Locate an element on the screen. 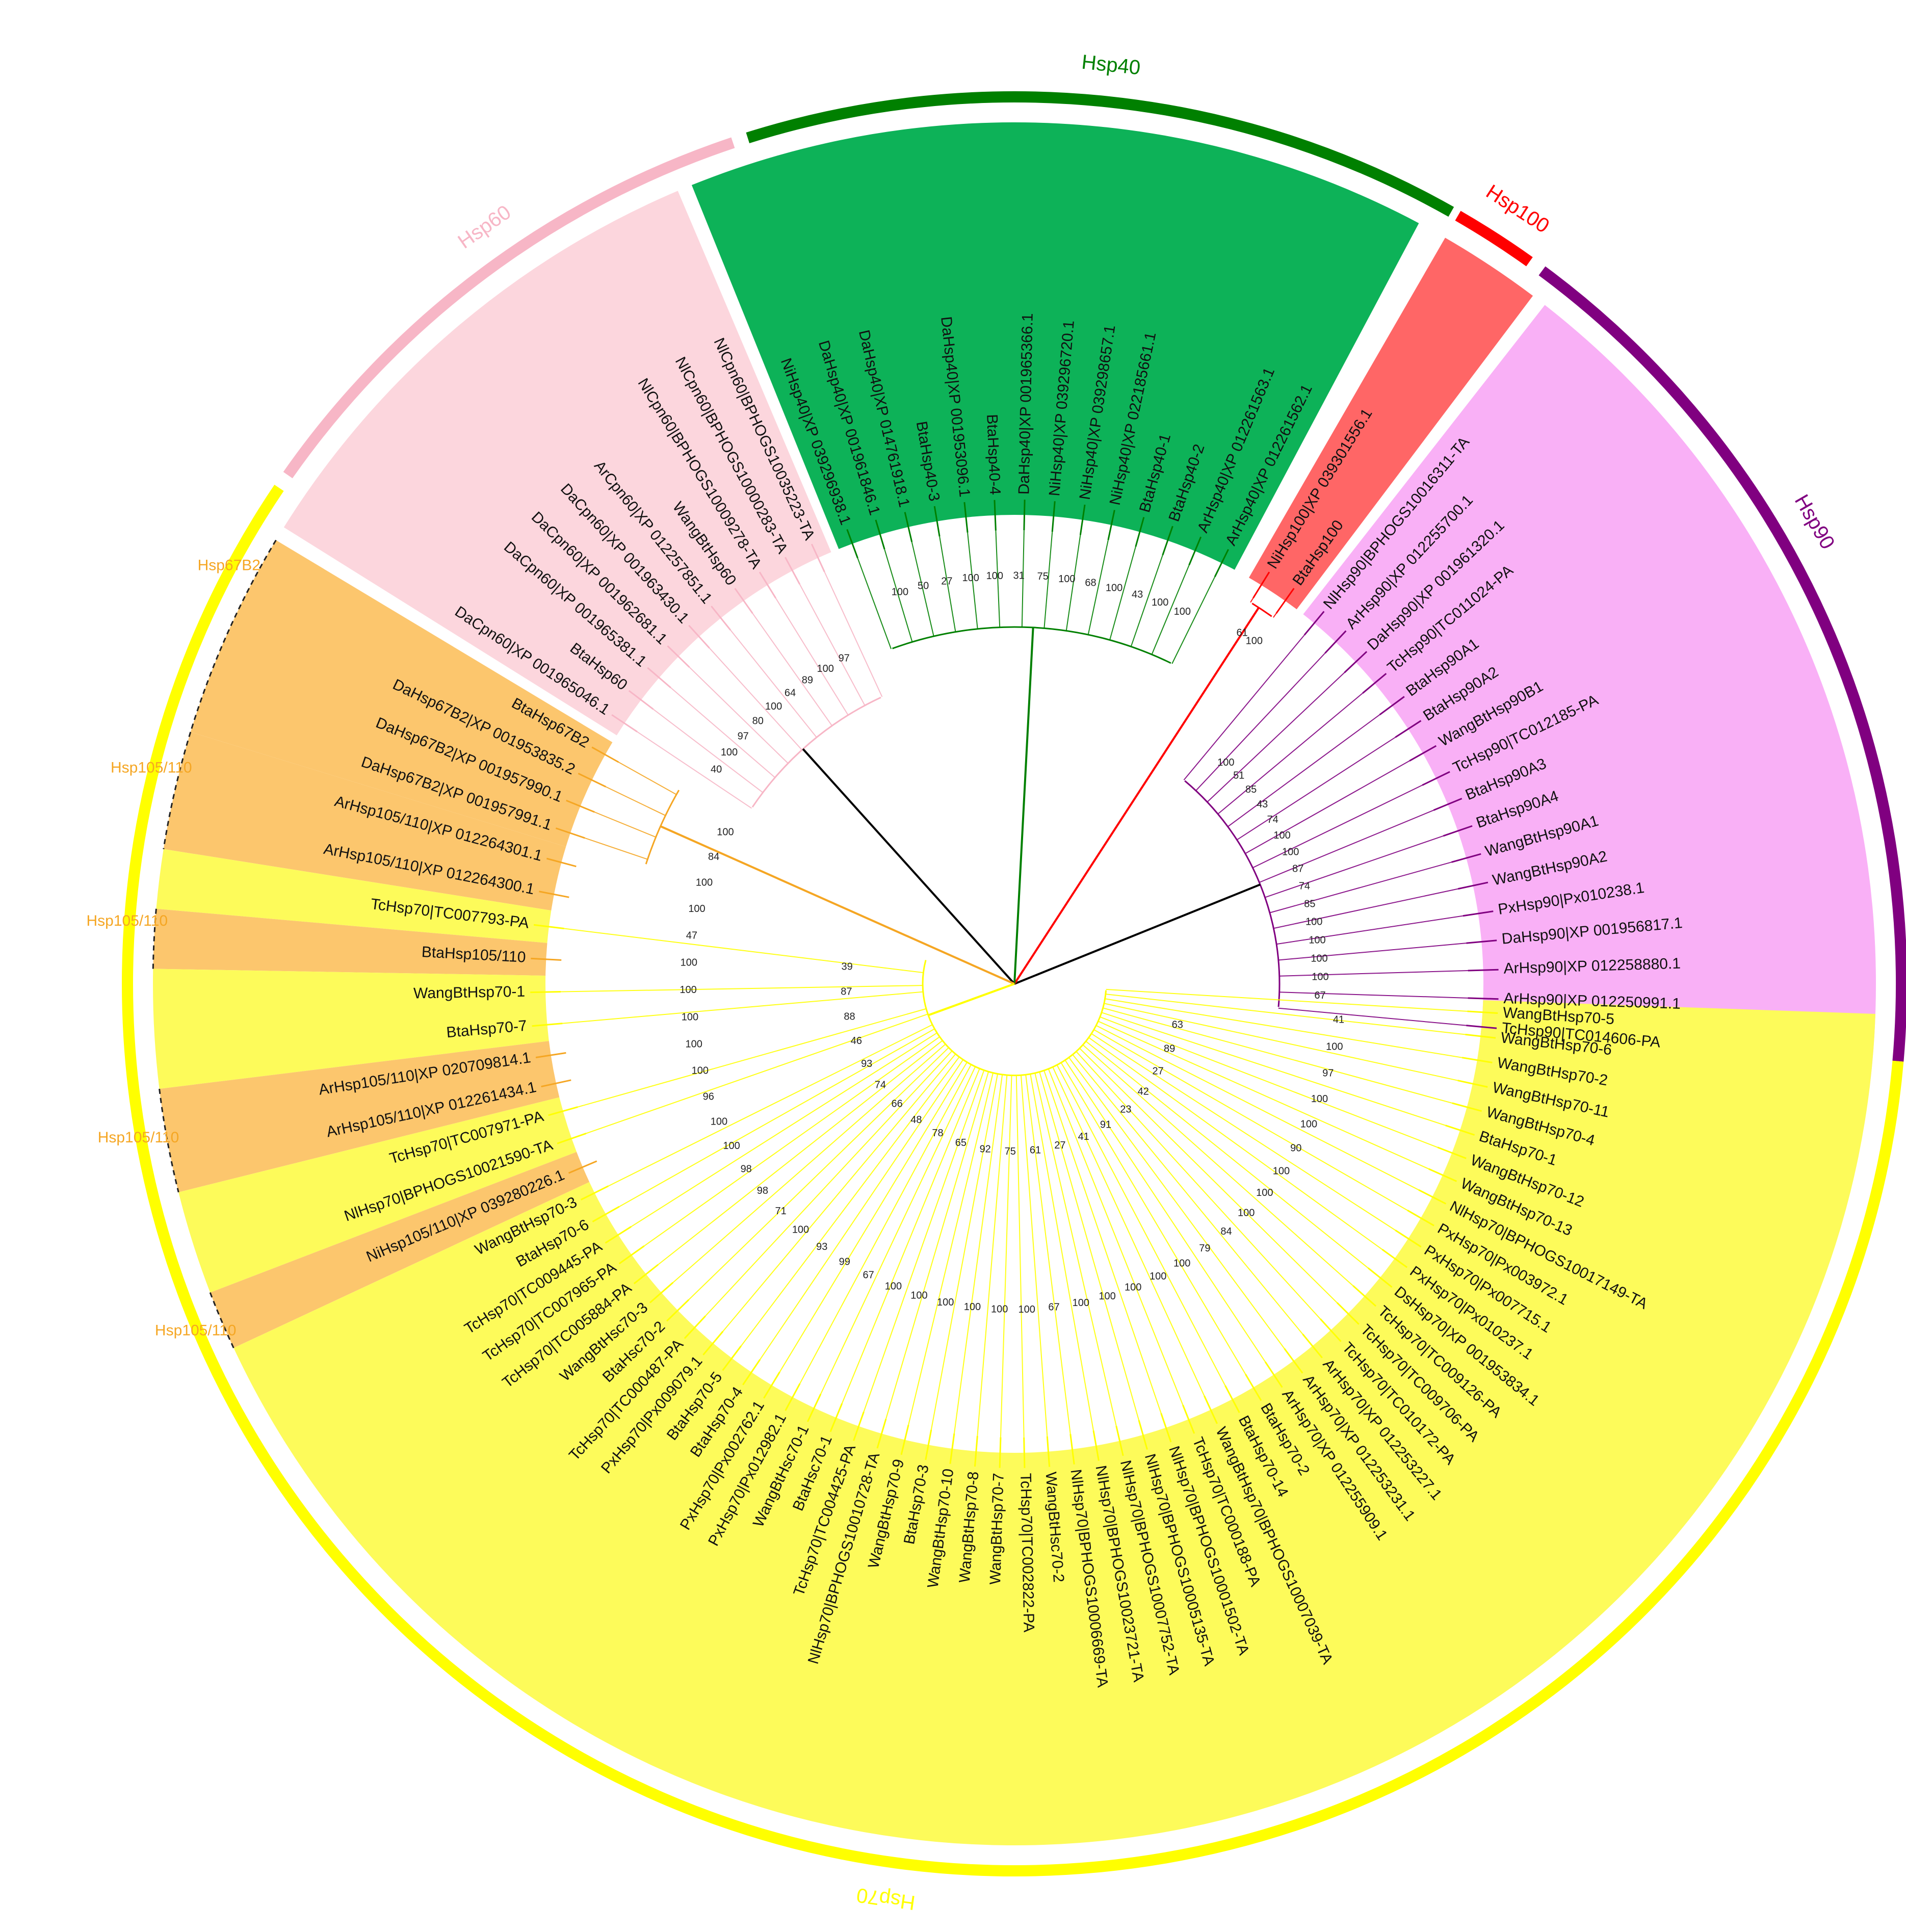  sector-hsp60 is located at coordinates (557, 463).